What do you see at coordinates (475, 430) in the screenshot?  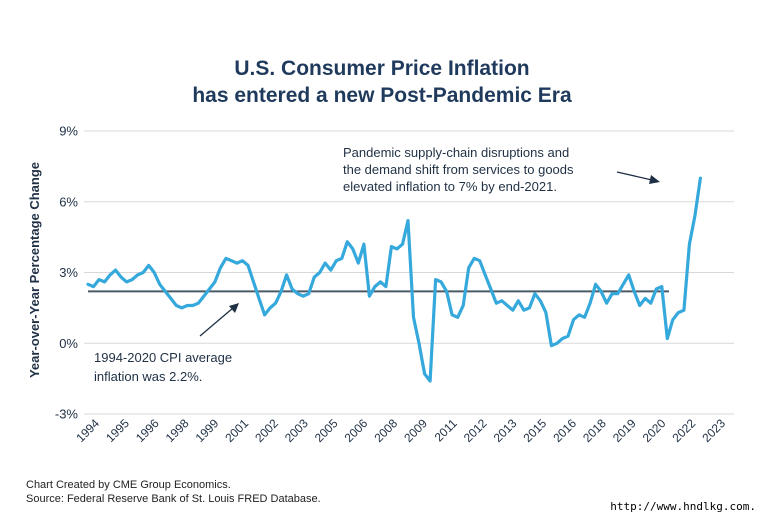 I see `x-tick-label: 2012` at bounding box center [475, 430].